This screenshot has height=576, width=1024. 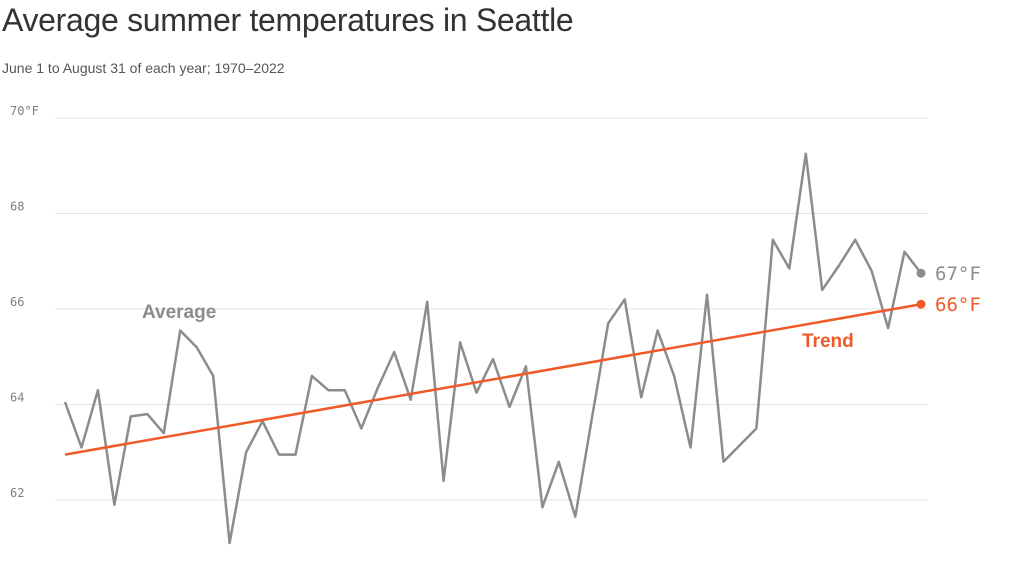 I want to click on y-tick-label-64: 64, so click(x=17, y=398).